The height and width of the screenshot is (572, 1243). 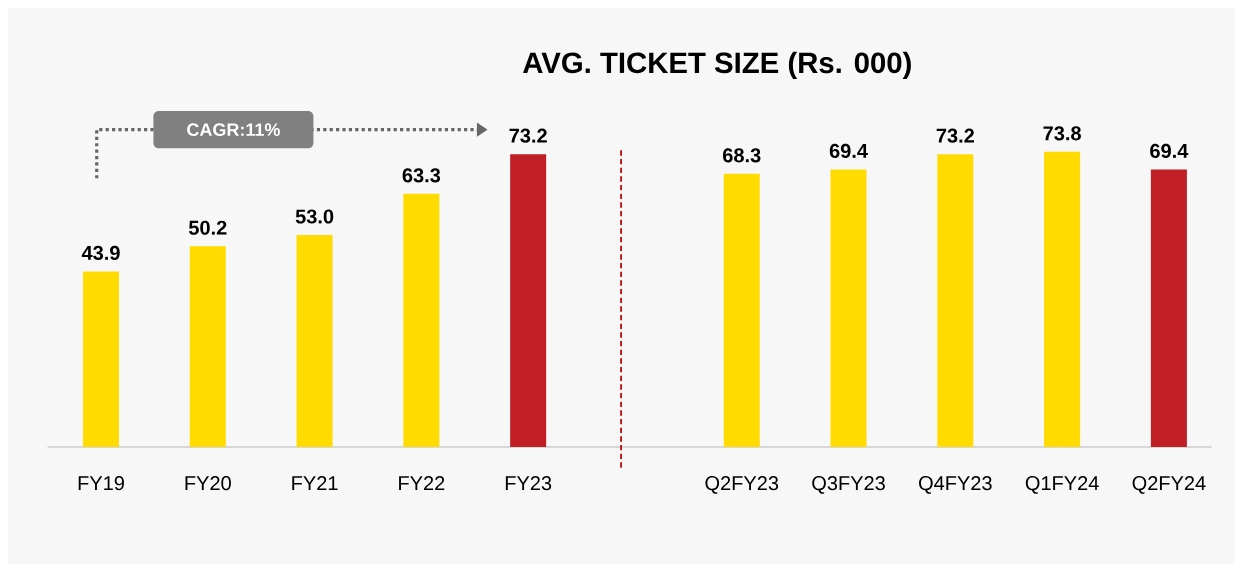 I want to click on x-tick-label: Q1FY24, so click(x=1062, y=485).